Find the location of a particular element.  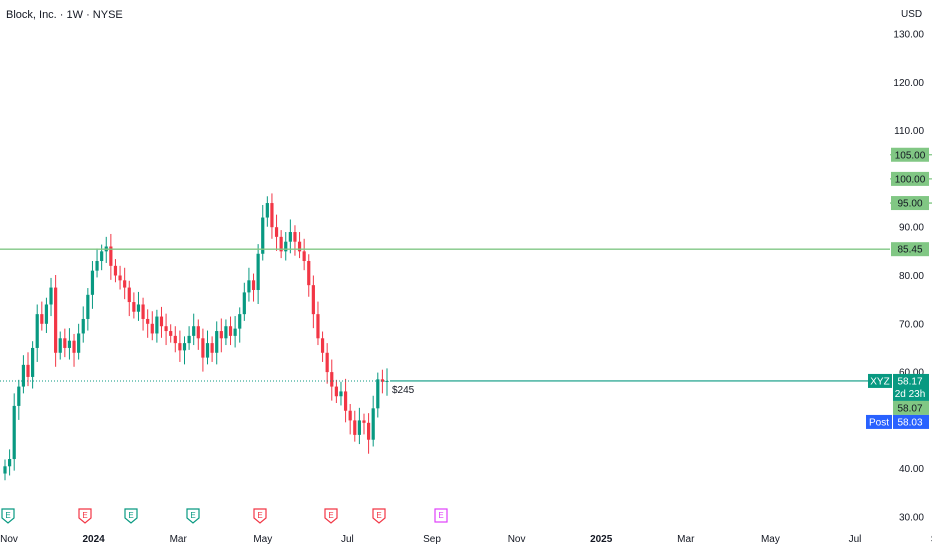

symbol-tag is located at coordinates (880, 380).